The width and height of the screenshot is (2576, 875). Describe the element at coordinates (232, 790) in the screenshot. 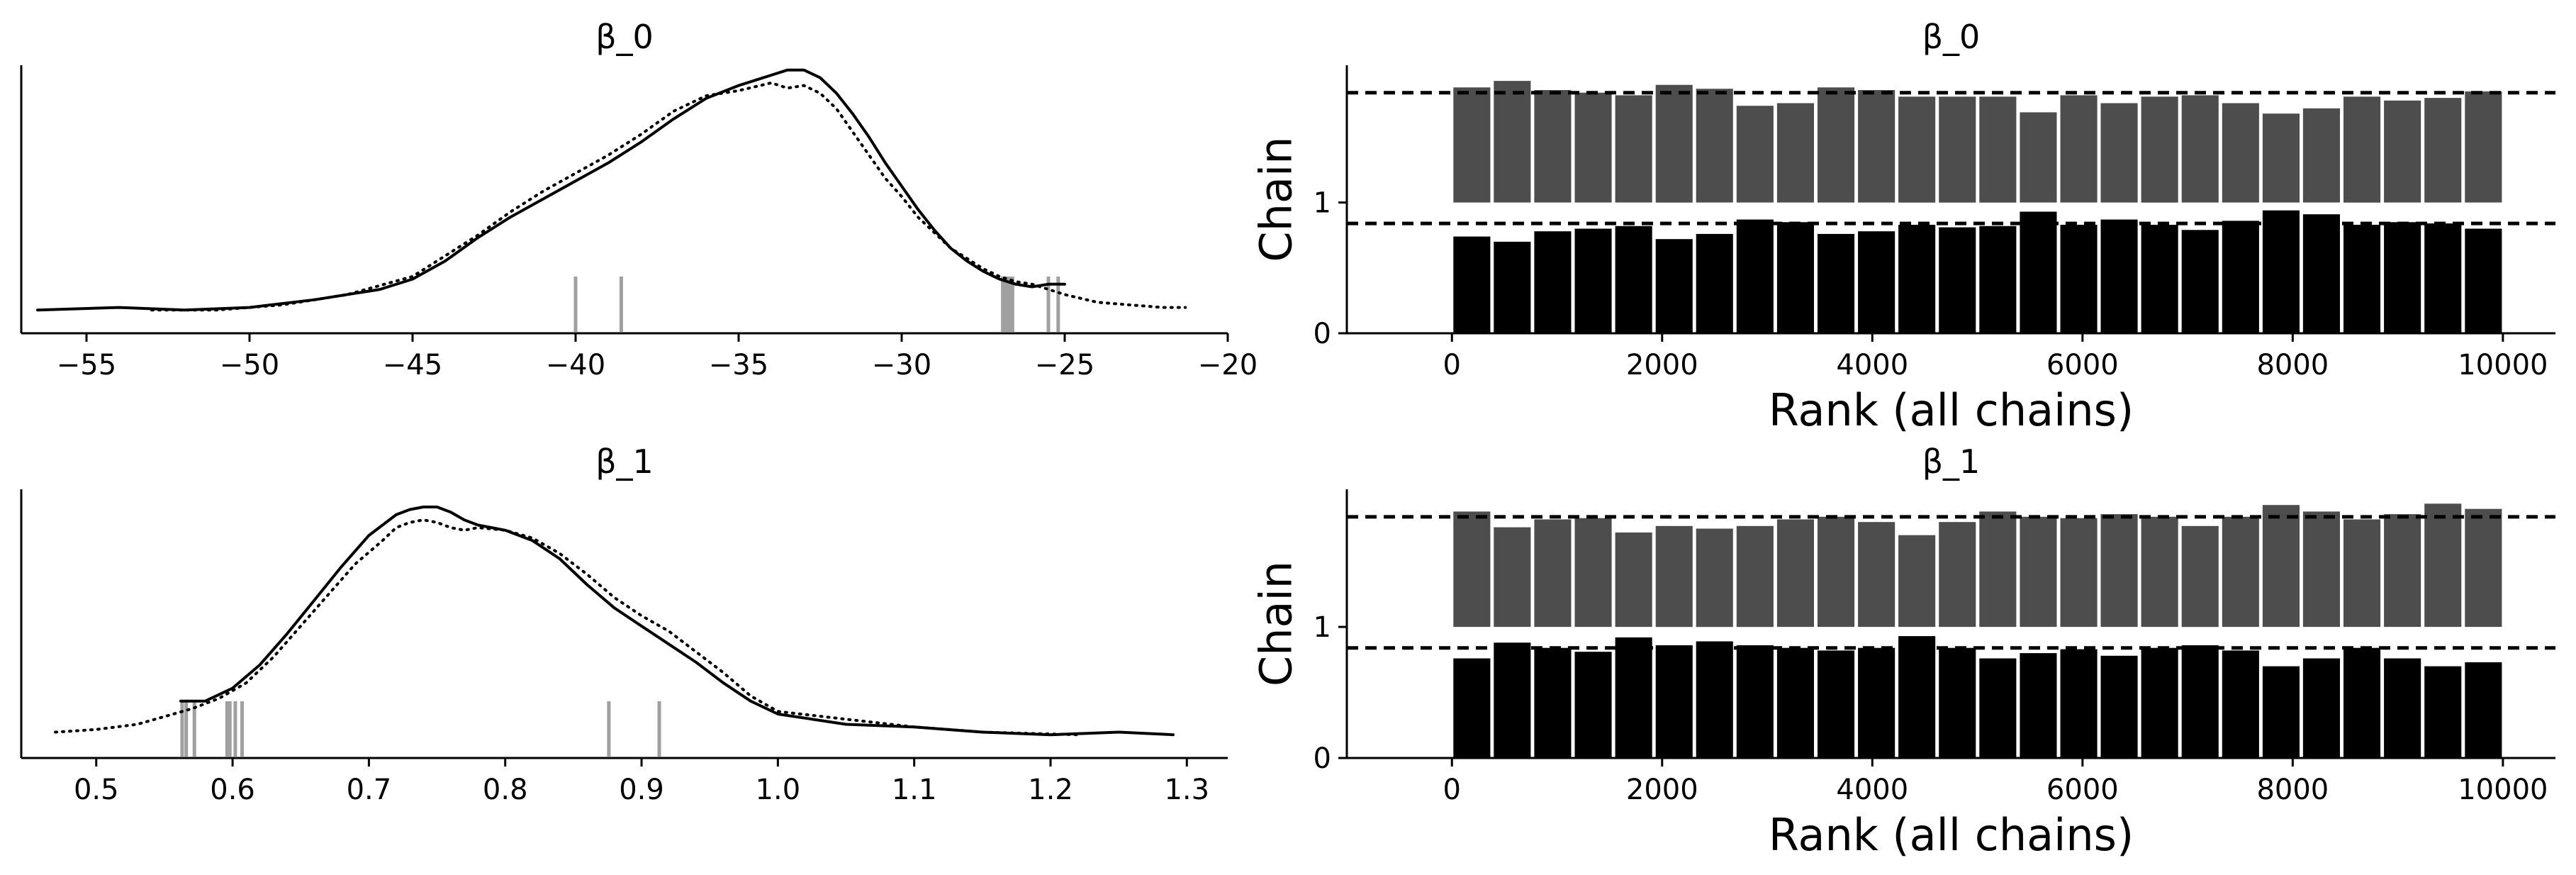

I see `x-tick-label: 0.6` at that location.